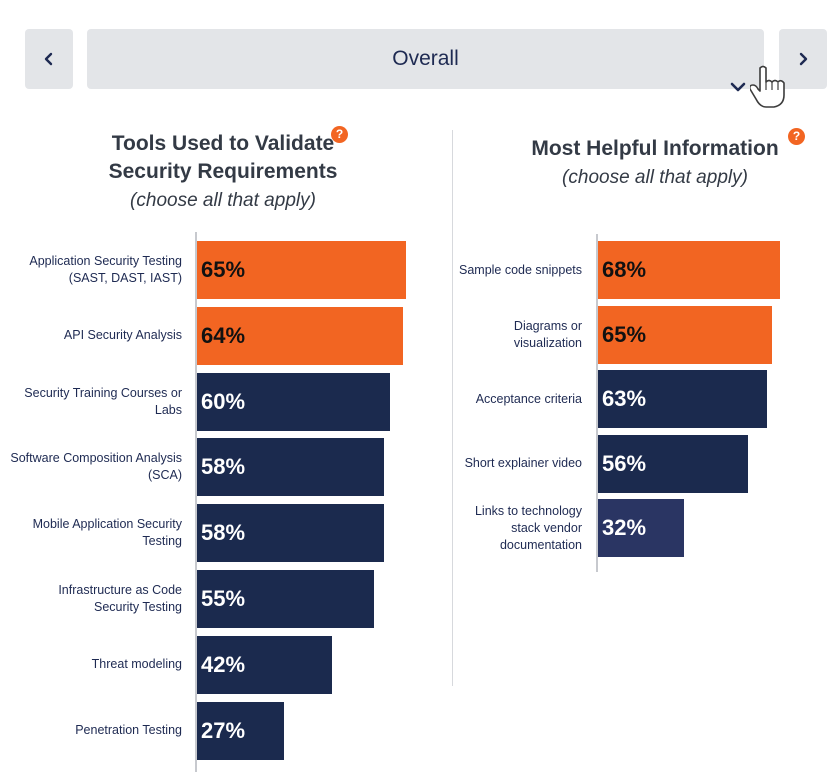 This screenshot has height=772, width=832. What do you see at coordinates (528, 398) in the screenshot?
I see `category-label: Acceptance criteria` at bounding box center [528, 398].